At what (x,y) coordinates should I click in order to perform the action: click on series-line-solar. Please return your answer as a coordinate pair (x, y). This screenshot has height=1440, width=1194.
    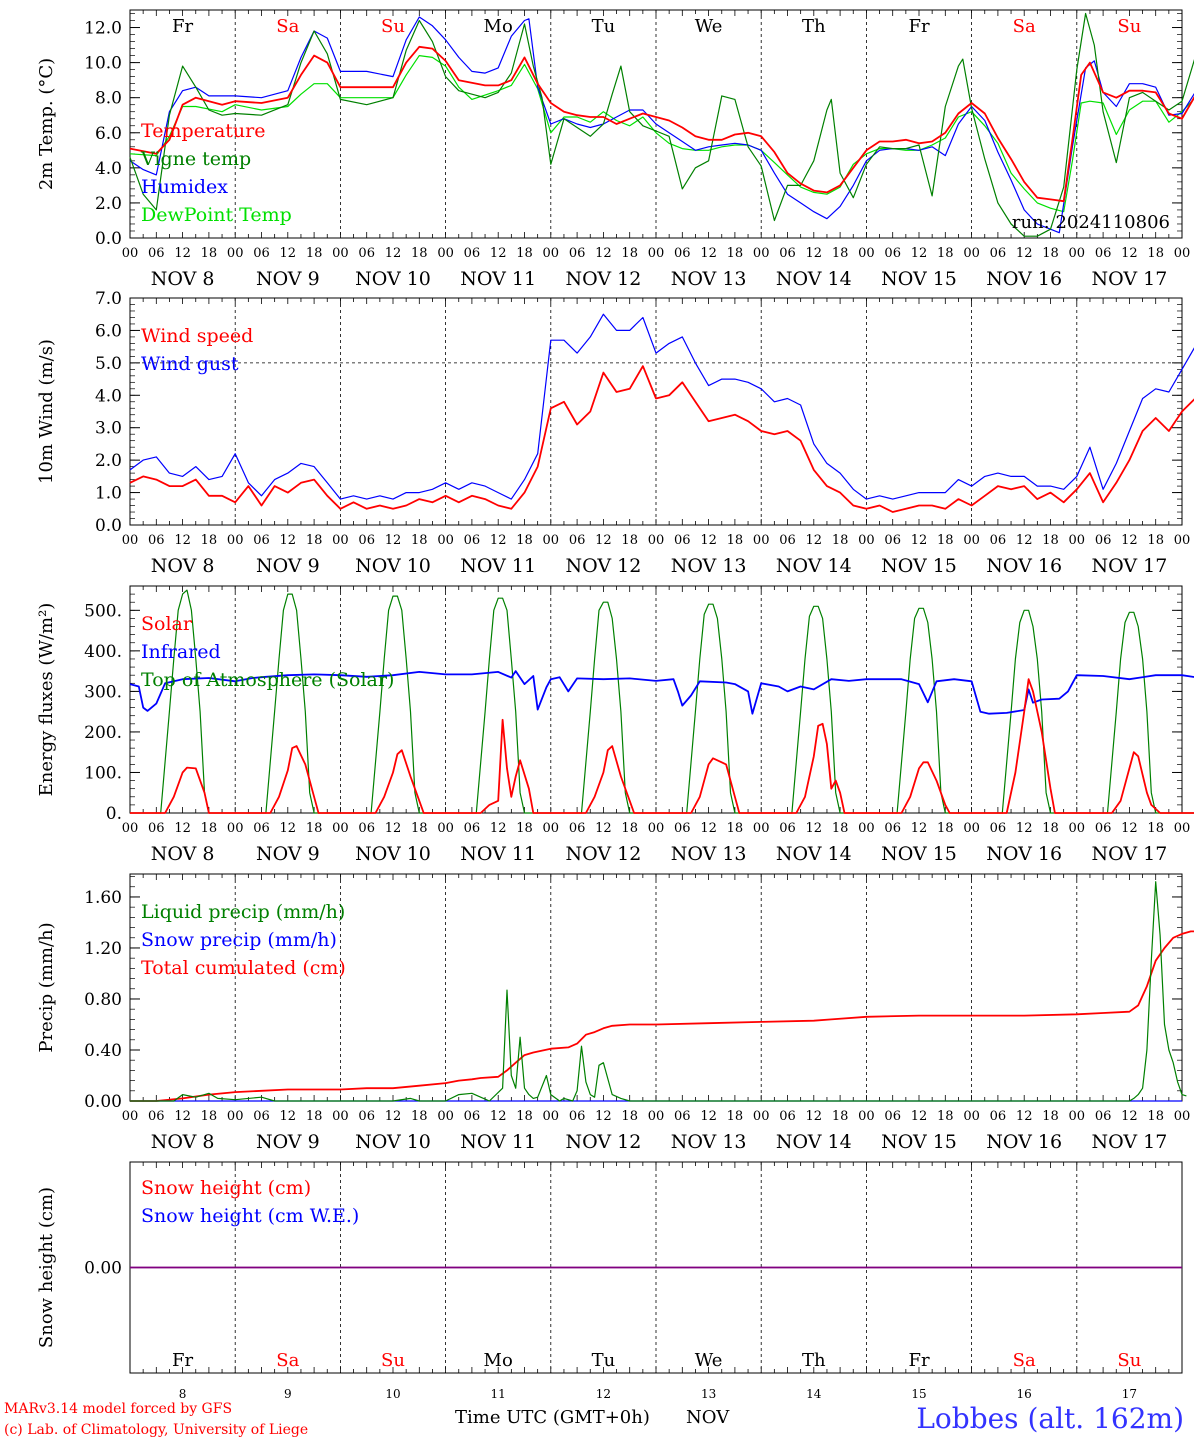
    Looking at the image, I should click on (662, 746).